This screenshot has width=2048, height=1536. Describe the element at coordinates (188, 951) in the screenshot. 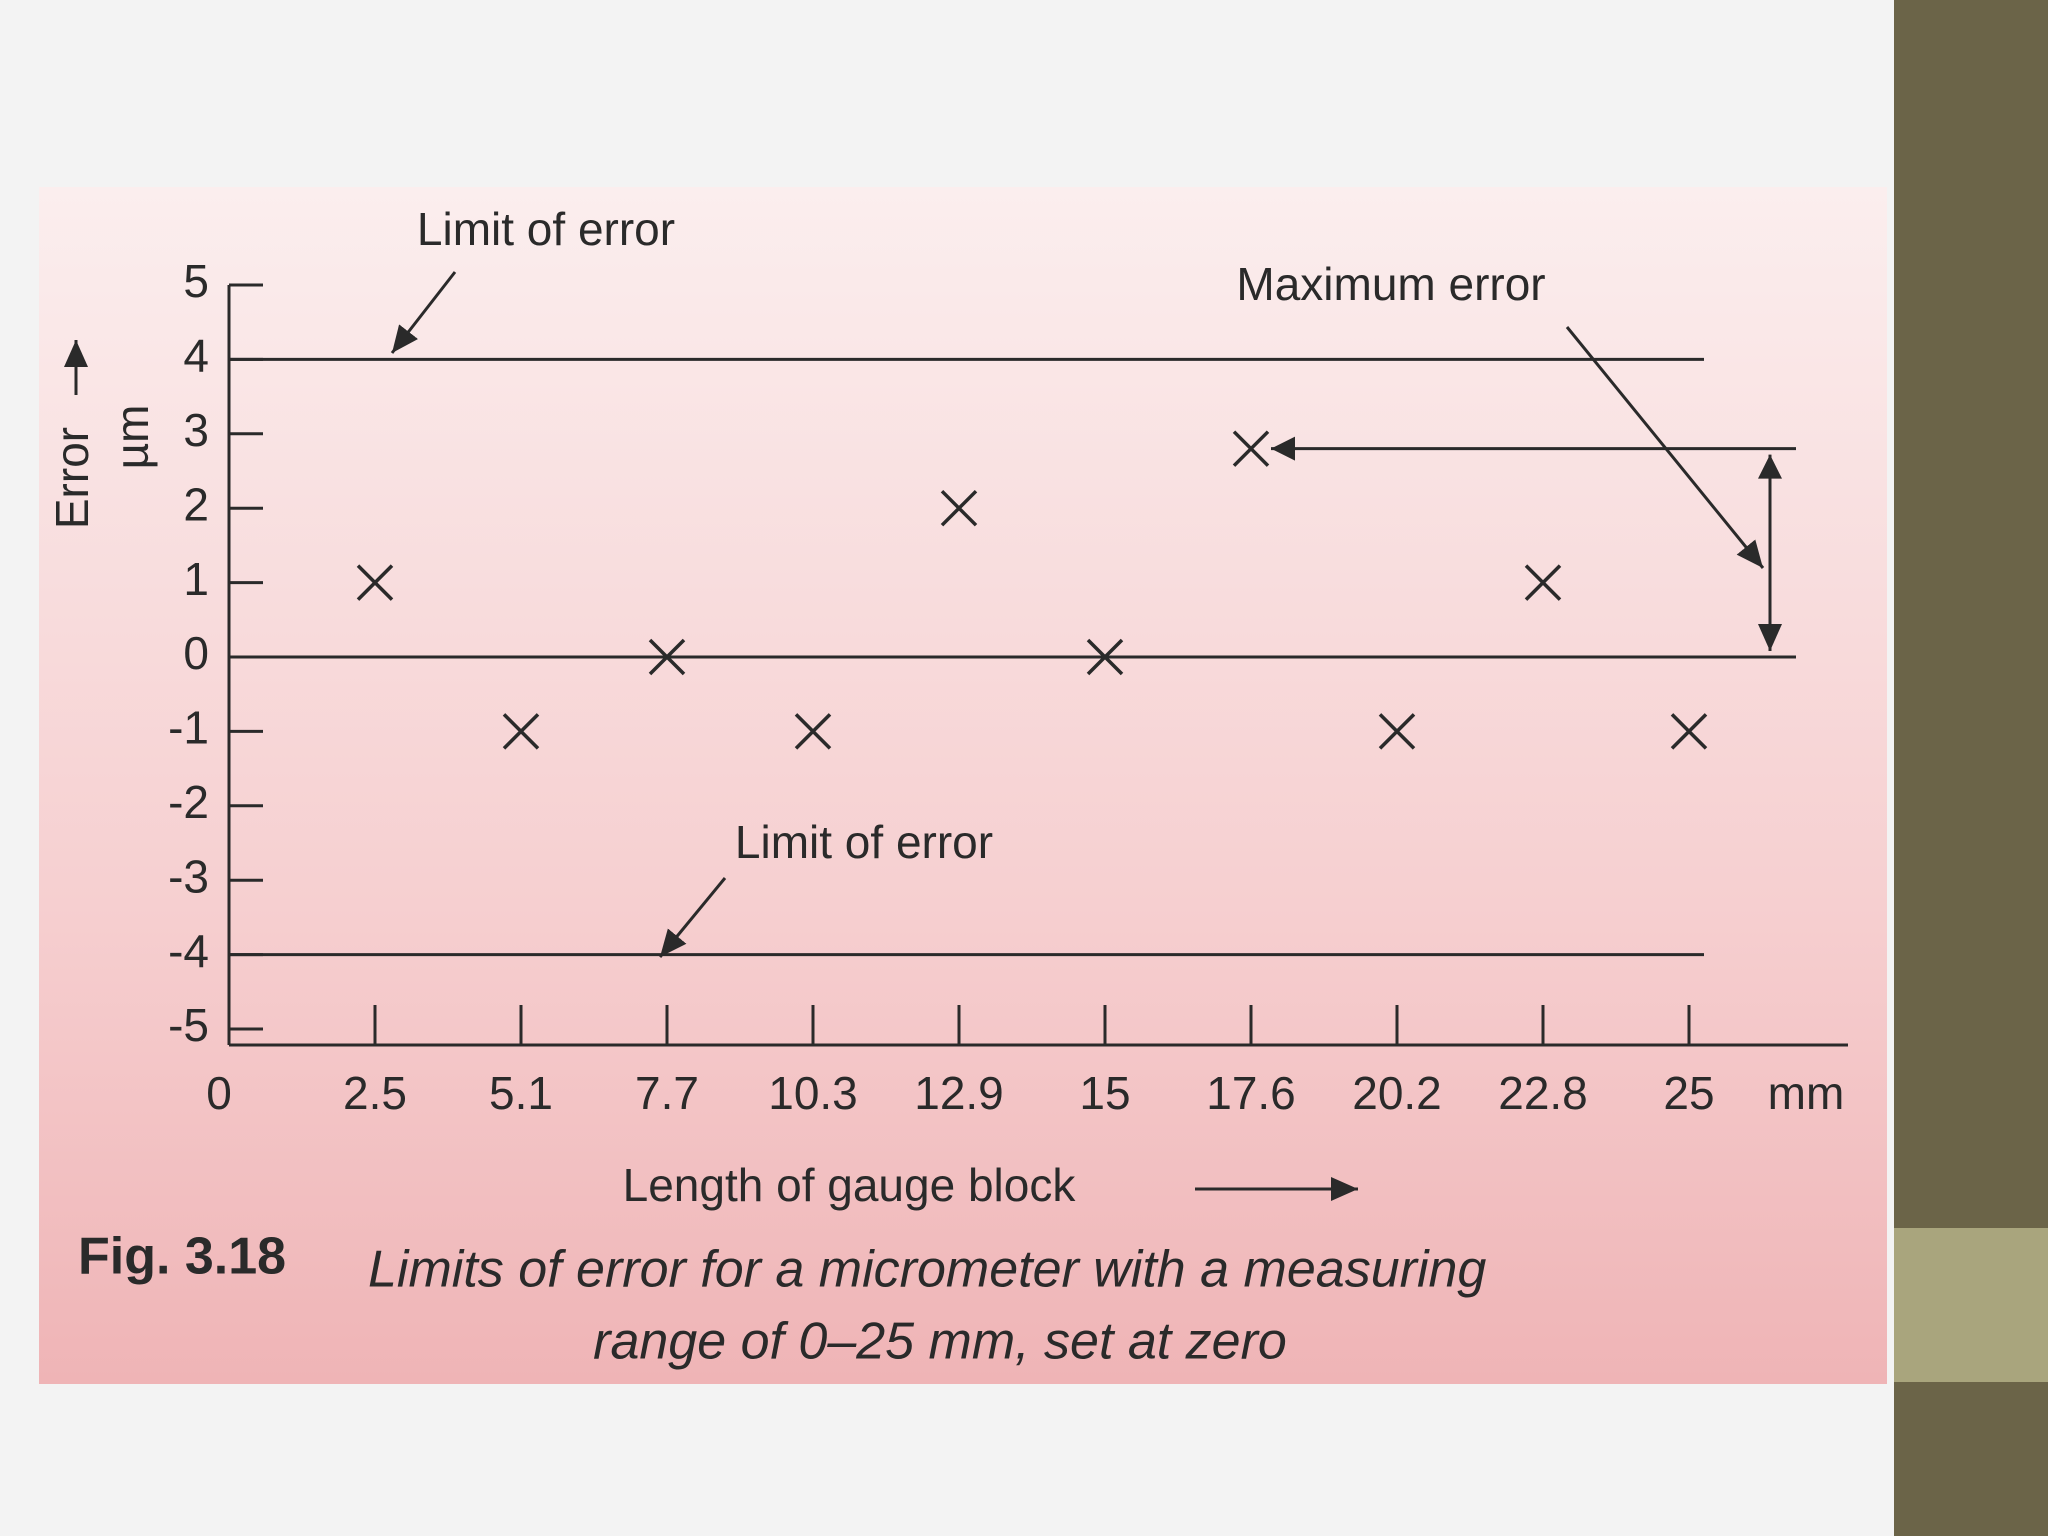

I see `y-tick-label: -4` at that location.